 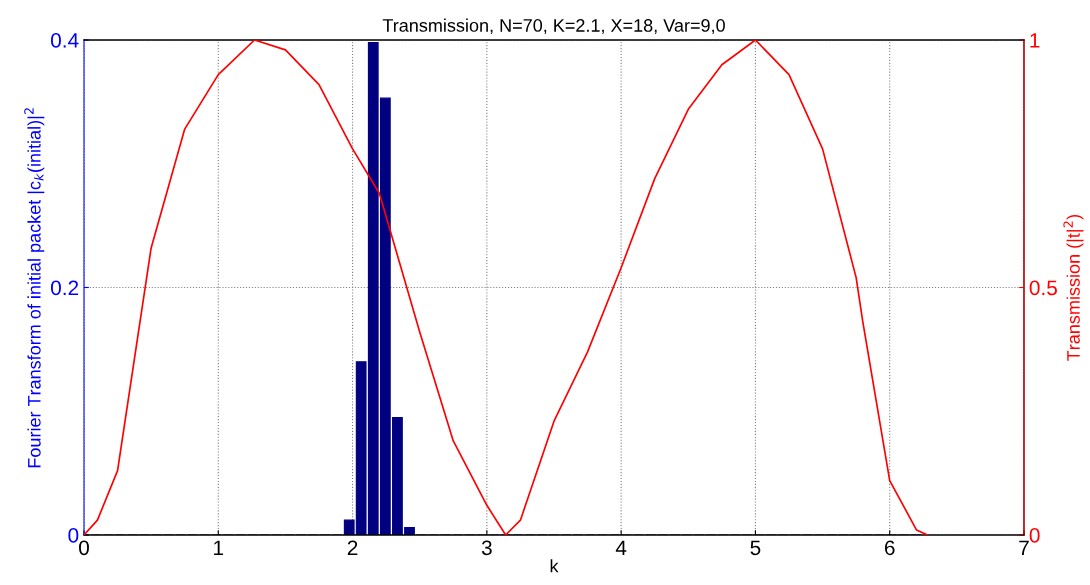 What do you see at coordinates (84, 548) in the screenshot?
I see `x-tick-label: 0` at bounding box center [84, 548].